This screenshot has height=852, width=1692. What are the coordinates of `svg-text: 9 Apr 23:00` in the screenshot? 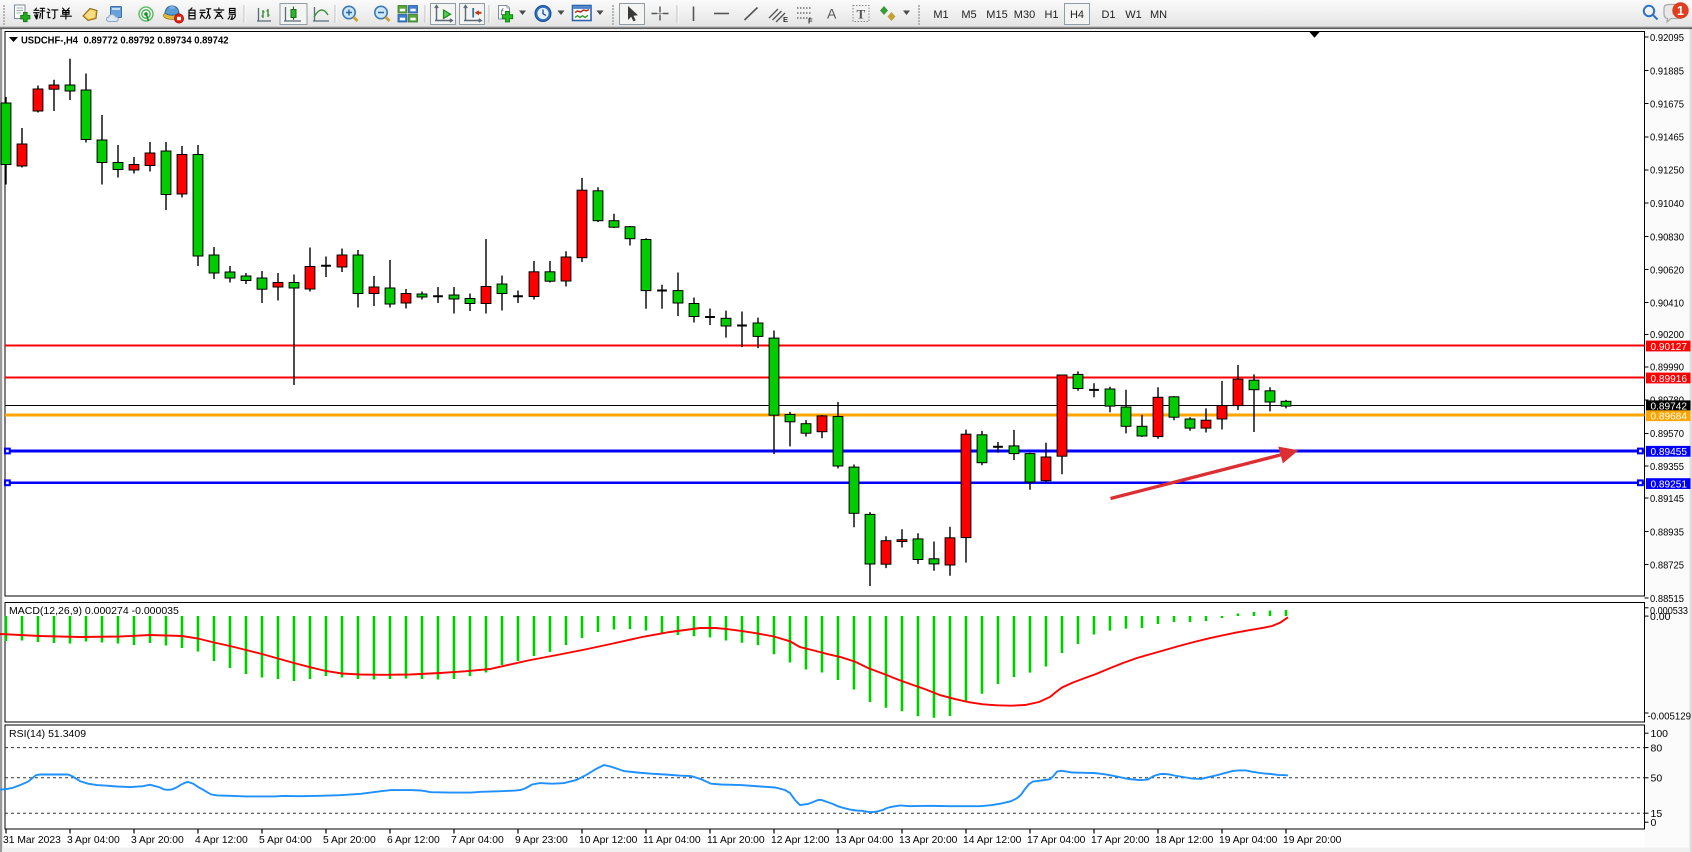 It's located at (541, 840).